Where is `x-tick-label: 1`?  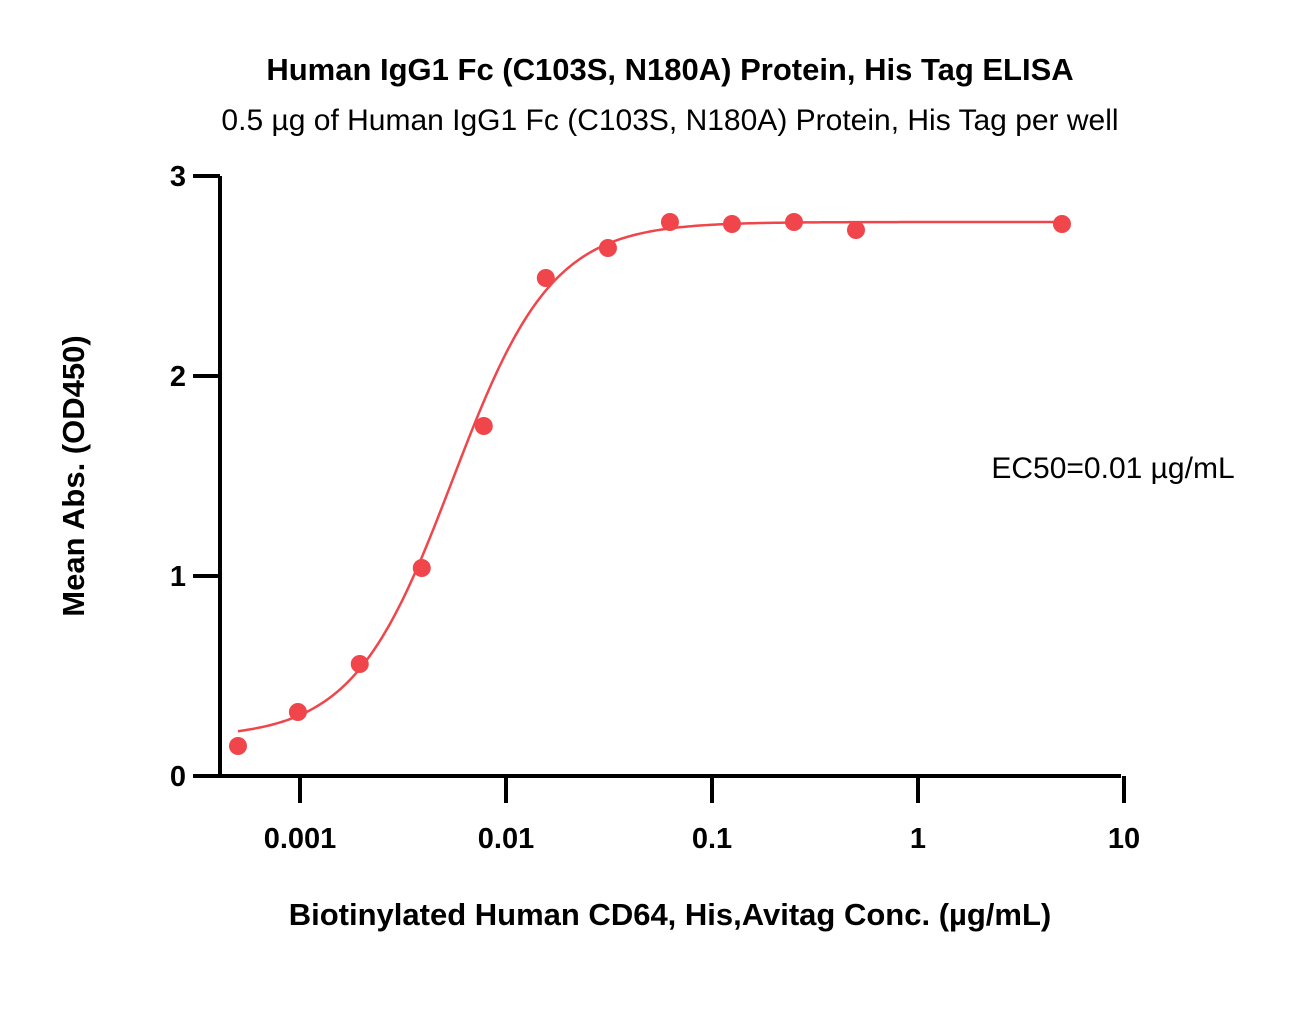
x-tick-label: 1 is located at coordinates (918, 839).